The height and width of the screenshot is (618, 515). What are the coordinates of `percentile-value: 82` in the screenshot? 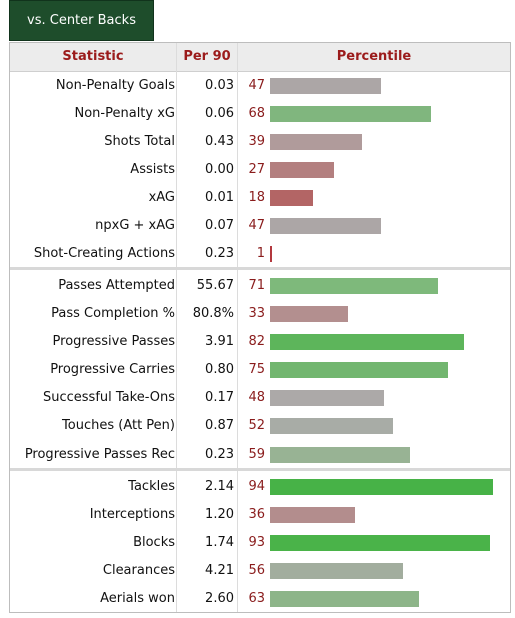 It's located at (256, 341).